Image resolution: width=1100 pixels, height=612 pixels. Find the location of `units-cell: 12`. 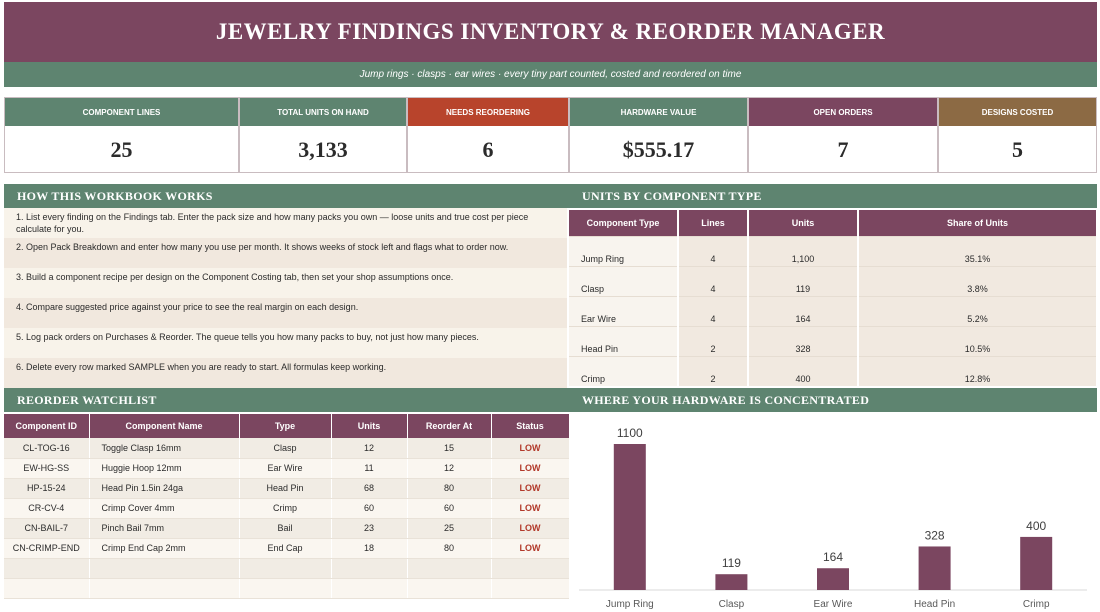

units-cell: 12 is located at coordinates (369, 448).